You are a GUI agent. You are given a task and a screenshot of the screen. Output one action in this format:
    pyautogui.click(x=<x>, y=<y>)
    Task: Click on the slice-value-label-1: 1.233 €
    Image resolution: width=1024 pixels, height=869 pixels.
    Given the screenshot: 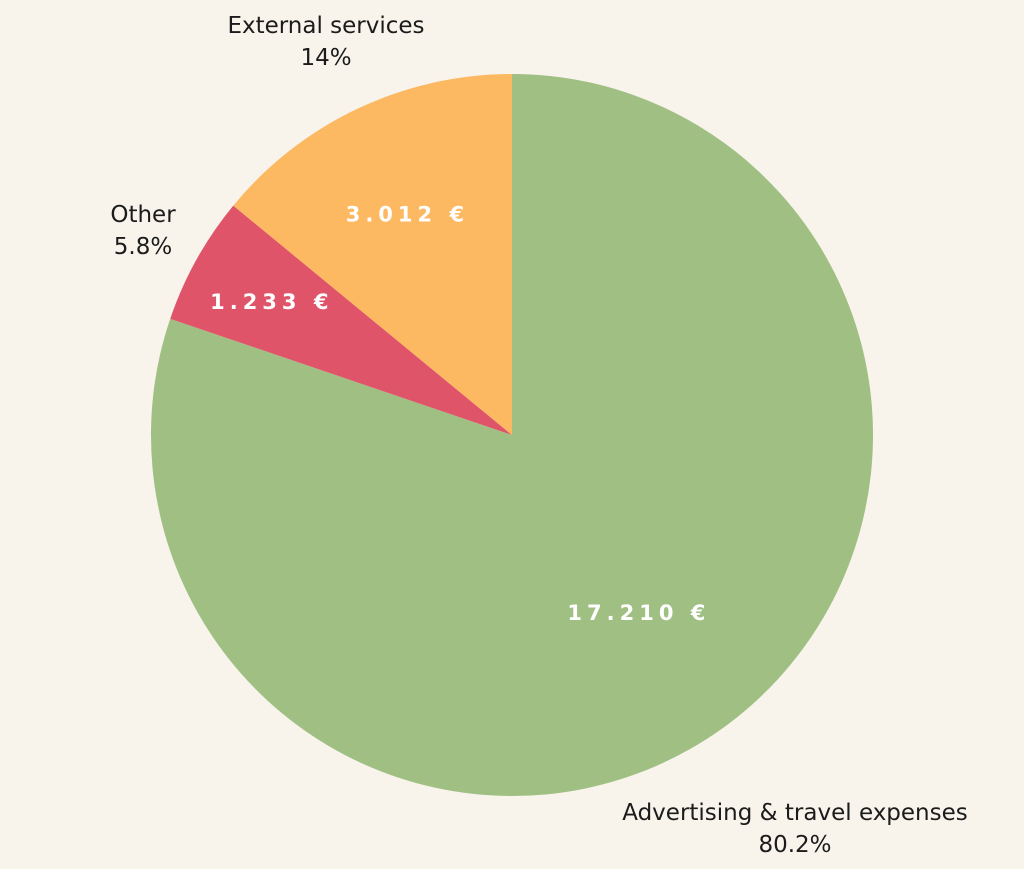 What is the action you would take?
    pyautogui.click(x=271, y=302)
    